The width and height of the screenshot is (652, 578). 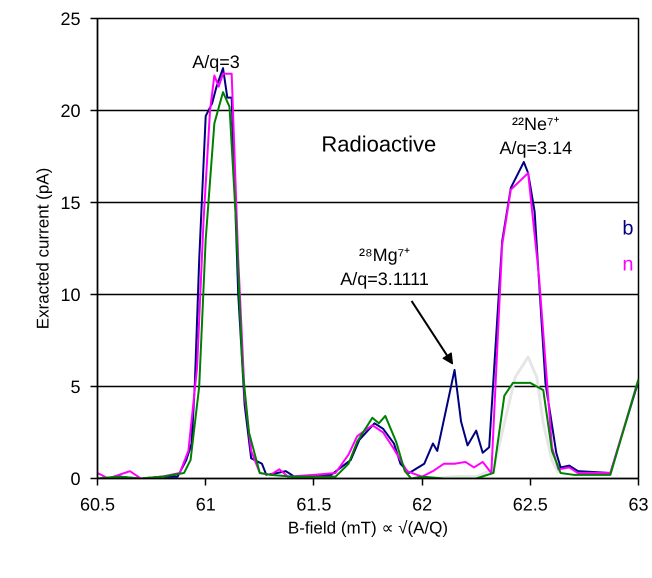 What do you see at coordinates (638, 504) in the screenshot?
I see `x-tick-label: 63` at bounding box center [638, 504].